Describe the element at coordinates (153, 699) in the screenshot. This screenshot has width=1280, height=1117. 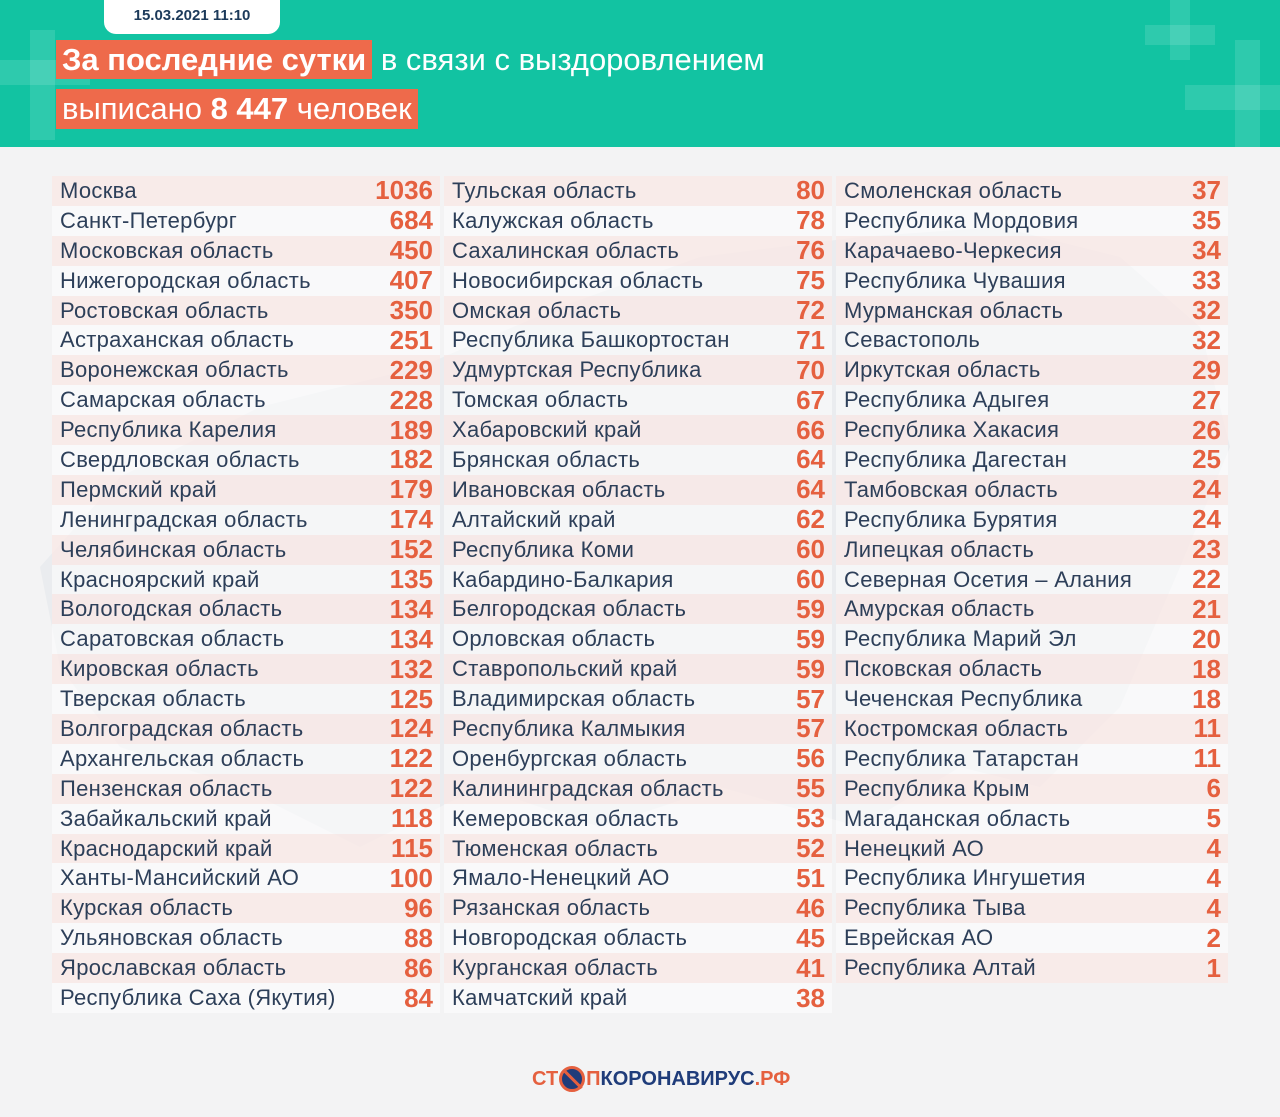
I see `region-name: Тверская область` at that location.